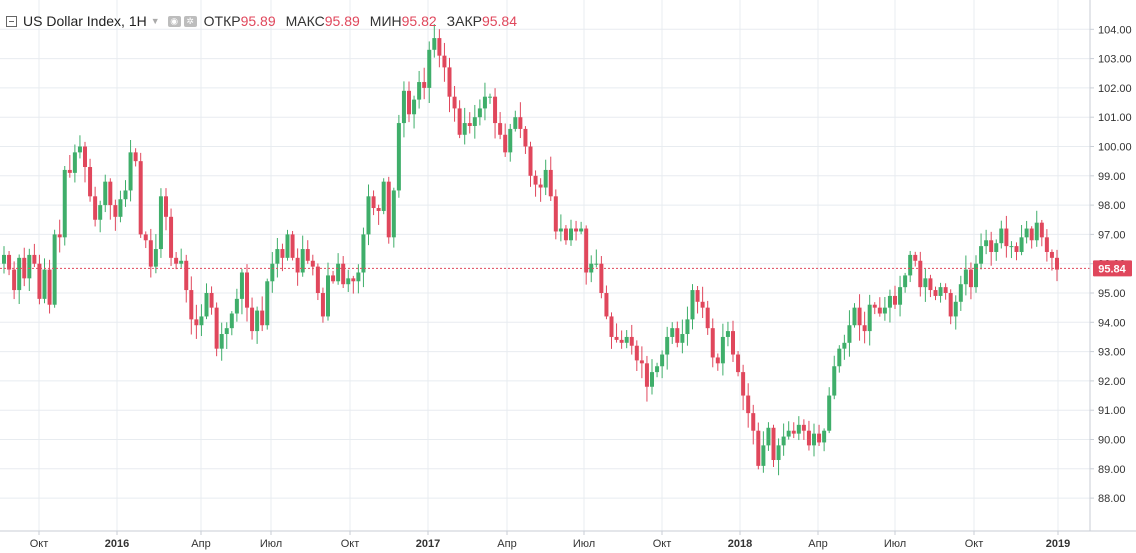 This screenshot has height=553, width=1136. Describe the element at coordinates (85, 21) in the screenshot. I see `symbol-title: US Dollar Index, 1H` at that location.